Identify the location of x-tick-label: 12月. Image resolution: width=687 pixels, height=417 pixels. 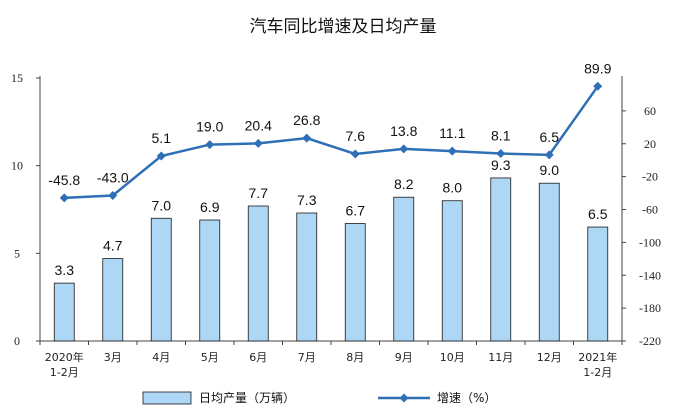
(549, 357).